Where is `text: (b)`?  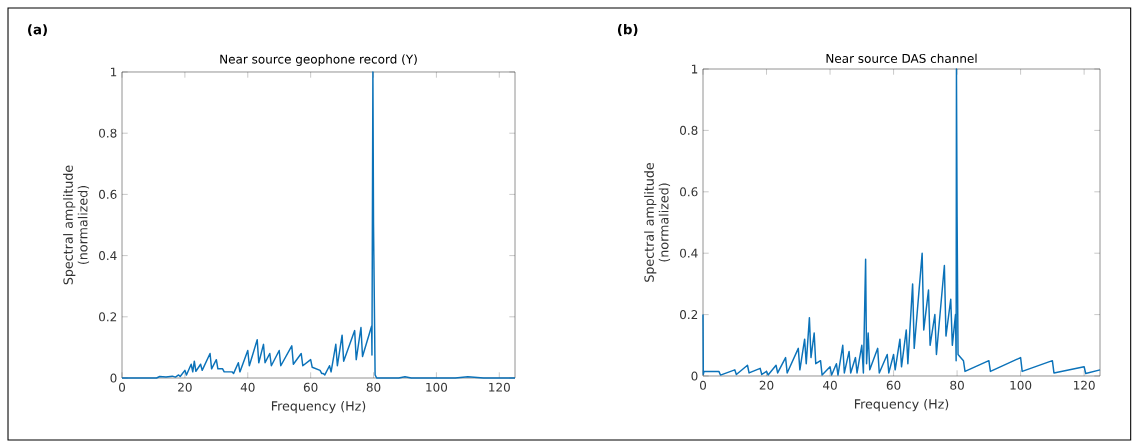
text: (b) is located at coordinates (627, 30).